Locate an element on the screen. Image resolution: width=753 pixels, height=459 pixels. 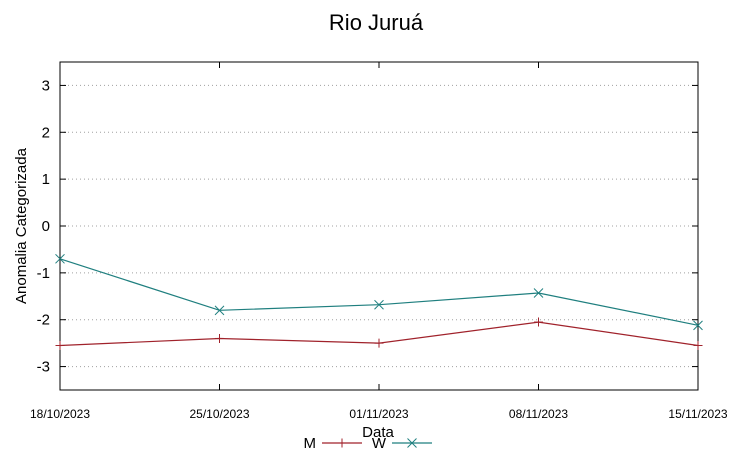
legend-label-w: W is located at coordinates (379, 443).